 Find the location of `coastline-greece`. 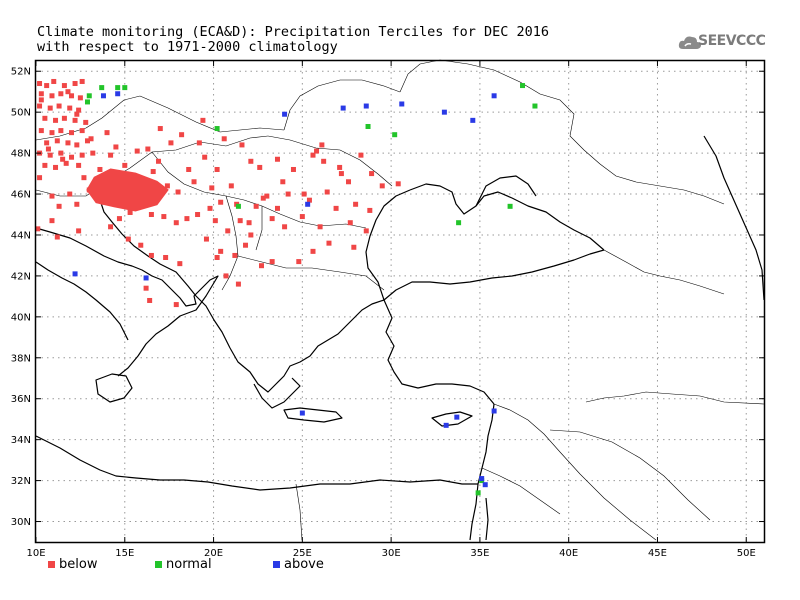

coastline-greece is located at coordinates (307, 346).